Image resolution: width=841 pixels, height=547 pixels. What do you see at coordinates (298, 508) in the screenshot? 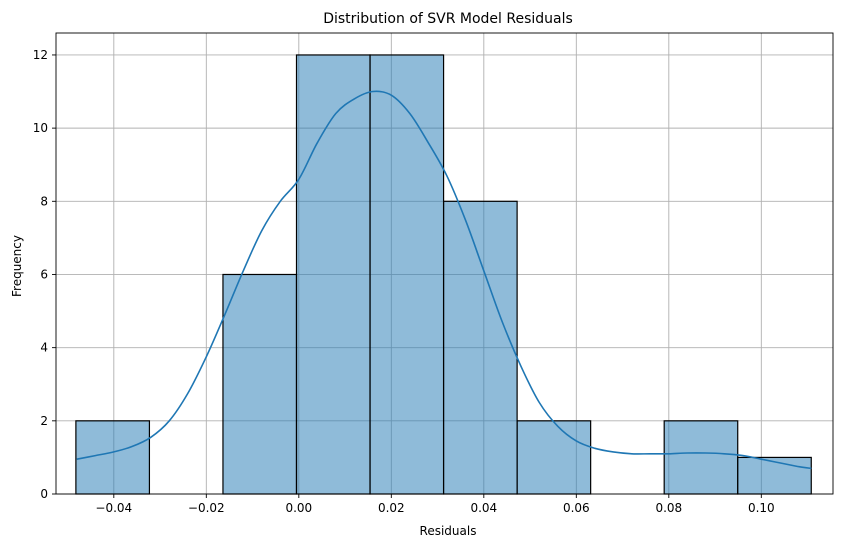
I see `x-tick-label: 0.00` at bounding box center [298, 508].